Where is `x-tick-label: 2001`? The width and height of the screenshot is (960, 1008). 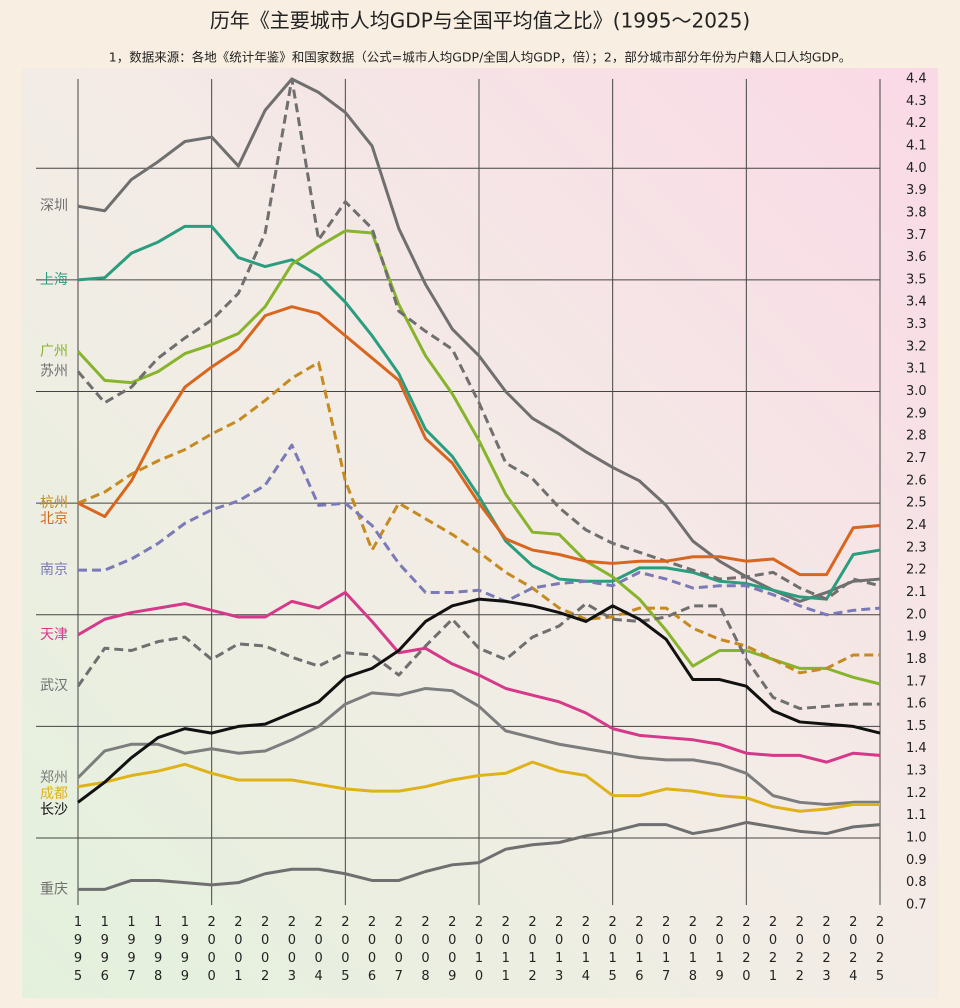
x-tick-label: 2001 is located at coordinates (238, 951).